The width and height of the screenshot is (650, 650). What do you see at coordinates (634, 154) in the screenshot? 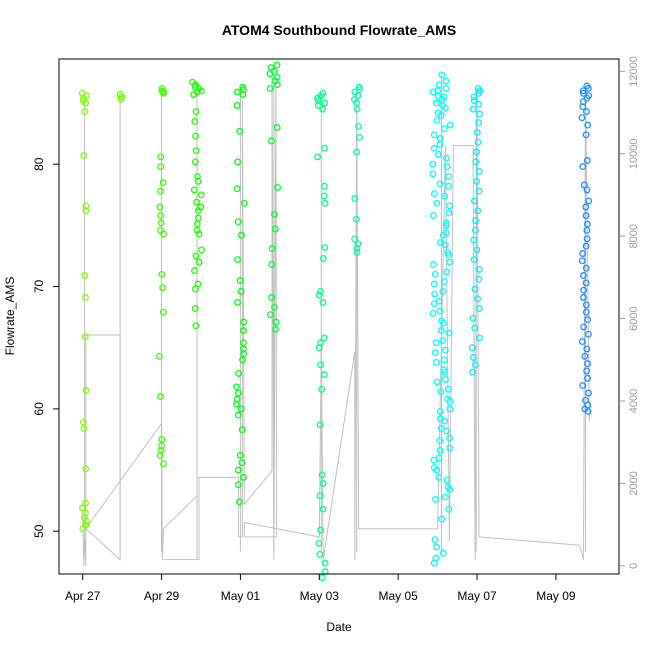
I see `y-tick-label-right: 10000` at bounding box center [634, 154].